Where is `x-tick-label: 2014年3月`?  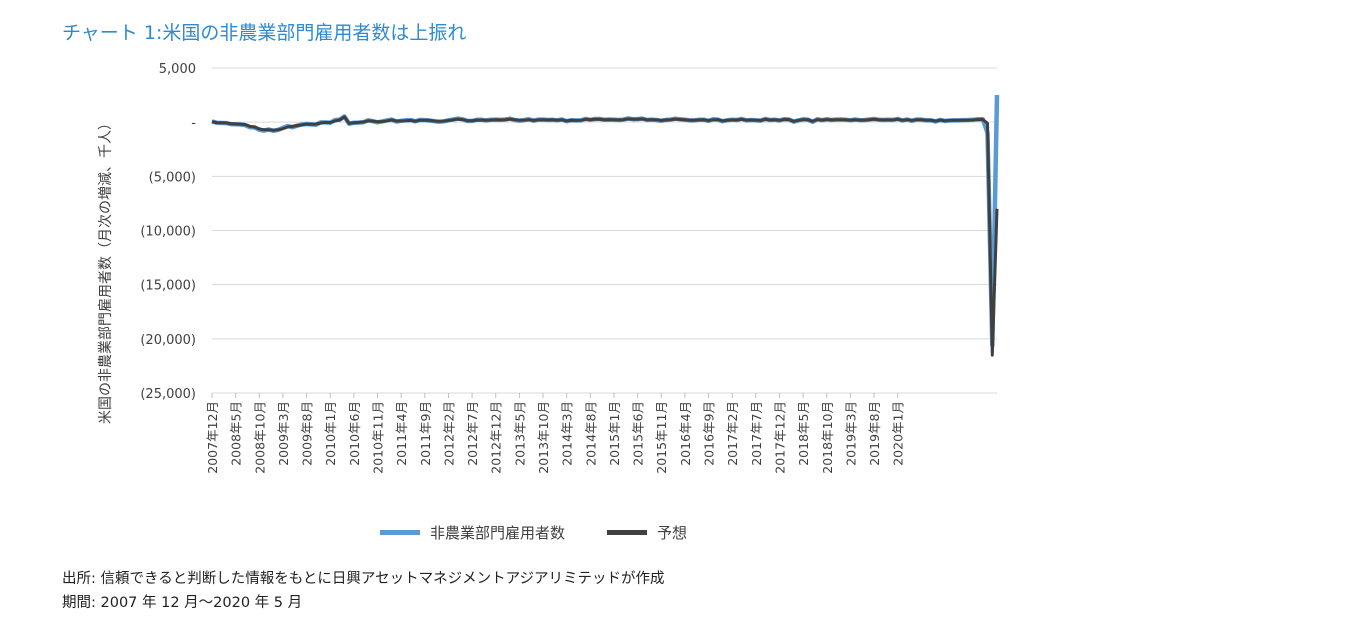
x-tick-label: 2014年3月 is located at coordinates (567, 433).